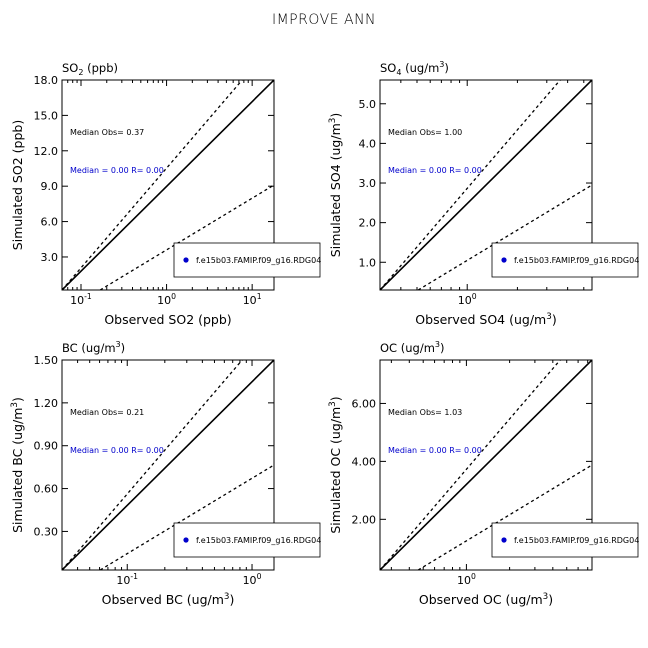 The width and height of the screenshot is (648, 648). I want to click on x-axis-label: Observed SO4 (ug/m3), so click(485, 319).